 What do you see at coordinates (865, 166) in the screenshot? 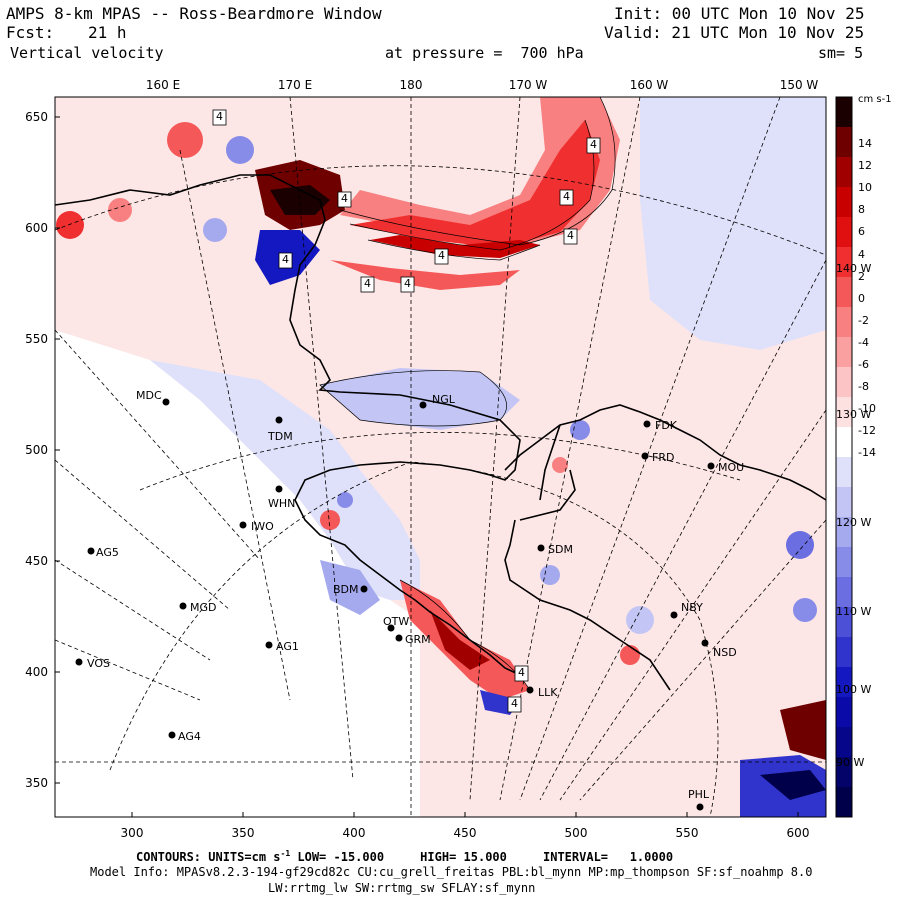
I see `colorbar-label: 12` at bounding box center [865, 166].